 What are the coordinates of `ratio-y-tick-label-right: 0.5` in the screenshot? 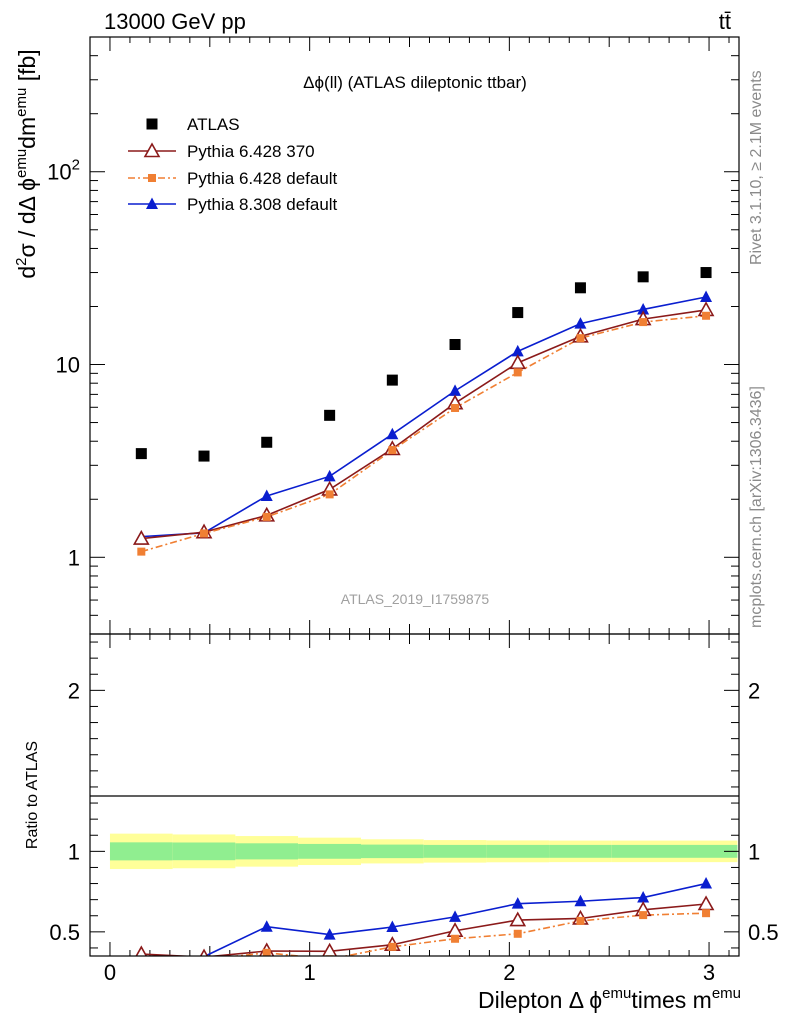 It's located at (763, 932).